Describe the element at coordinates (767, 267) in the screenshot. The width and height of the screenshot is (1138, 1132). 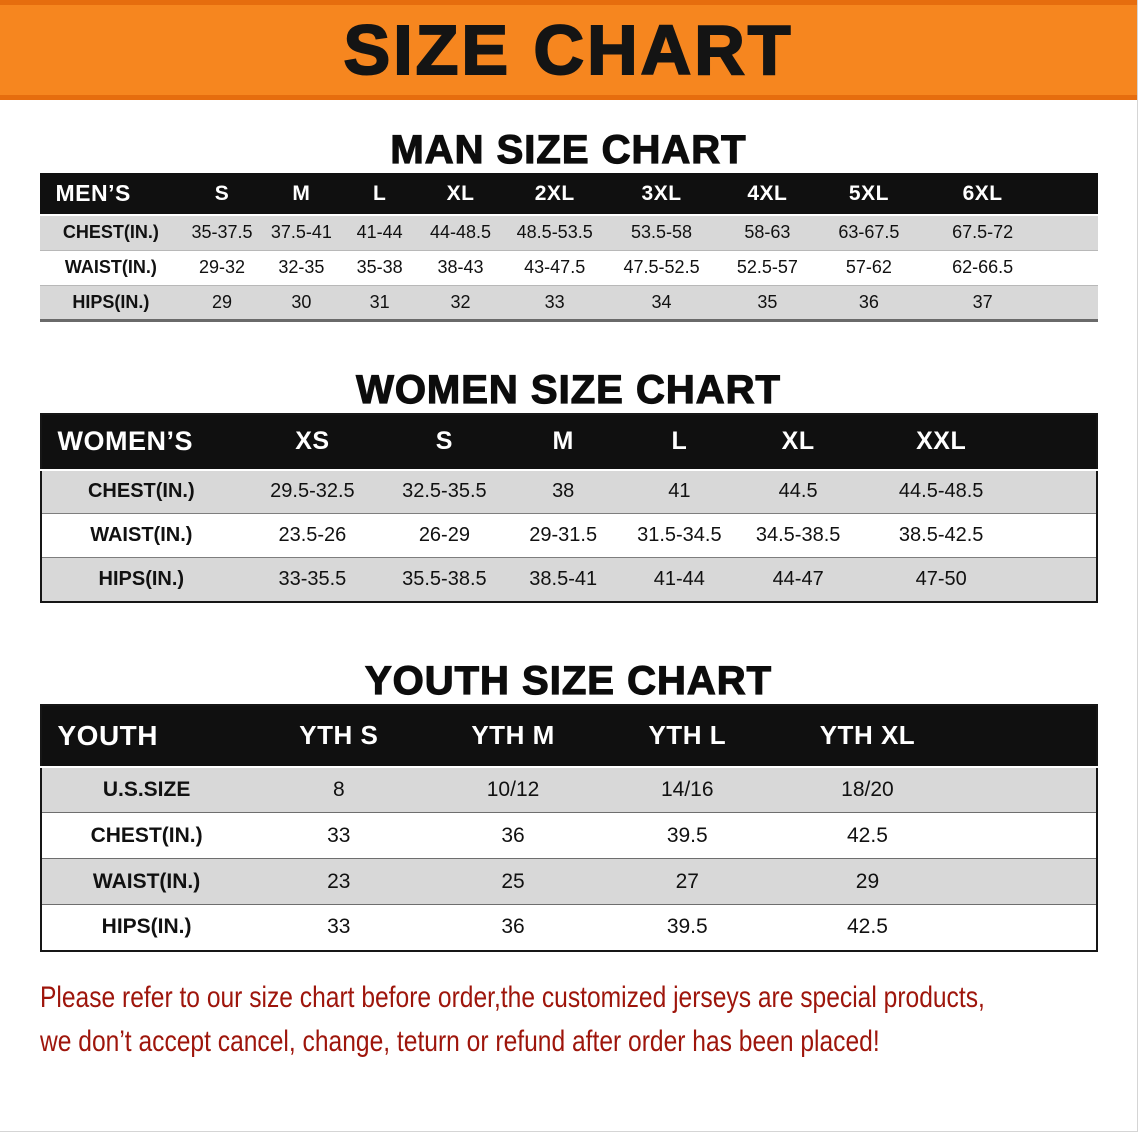
I see `table-cell: 52.5-57` at that location.